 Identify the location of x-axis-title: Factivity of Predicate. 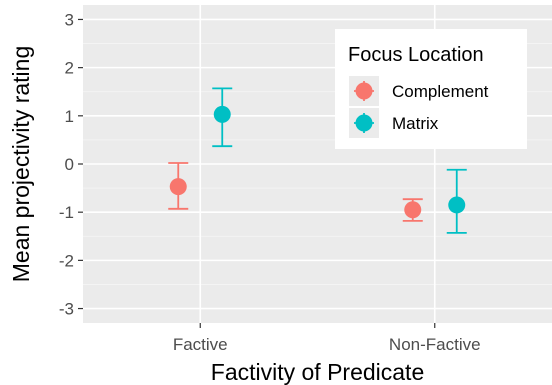
(317, 372).